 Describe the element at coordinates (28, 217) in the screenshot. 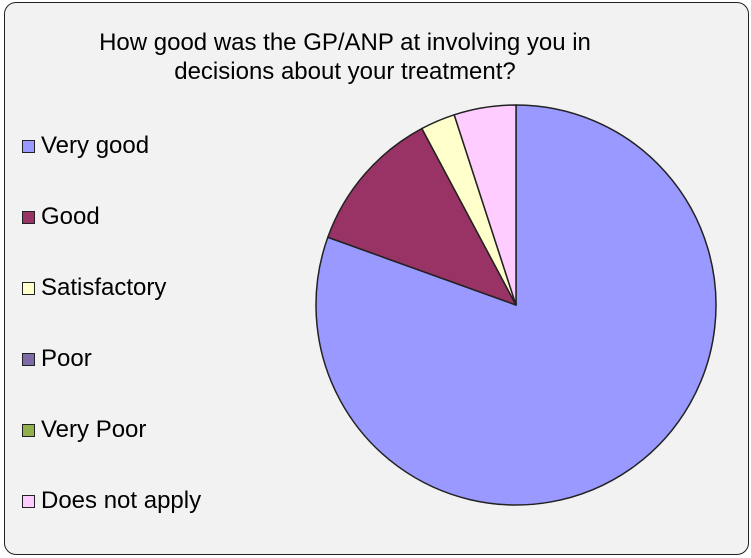

I see `legend-swatch-good` at that location.